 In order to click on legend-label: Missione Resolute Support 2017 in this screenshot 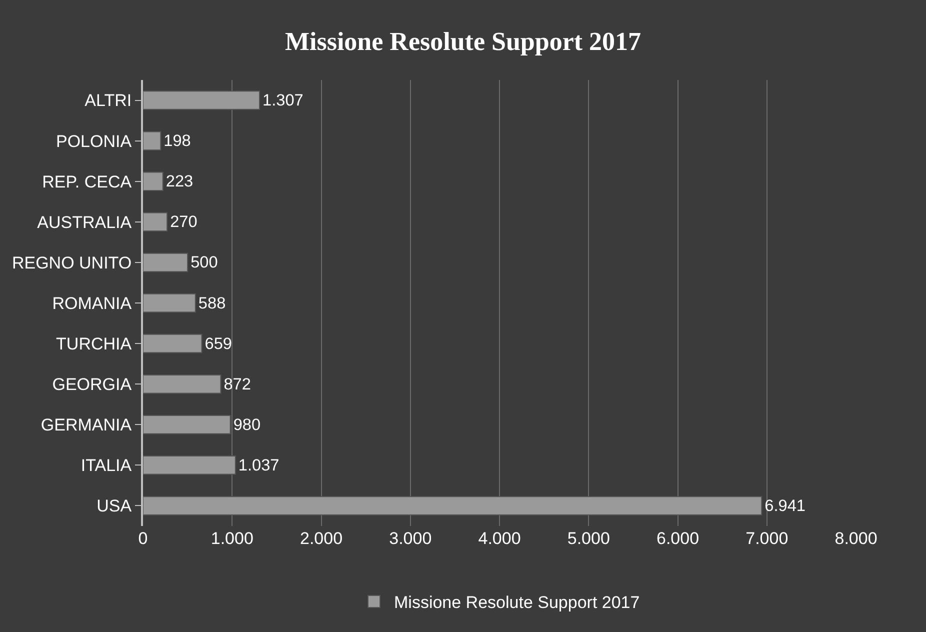, I will do `click(517, 602)`.